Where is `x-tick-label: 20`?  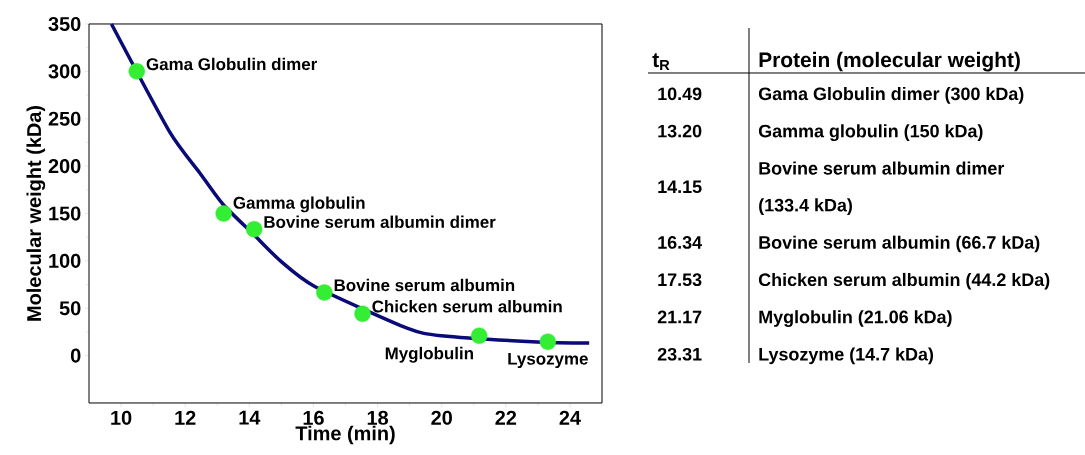
x-tick-label: 20 is located at coordinates (441, 417).